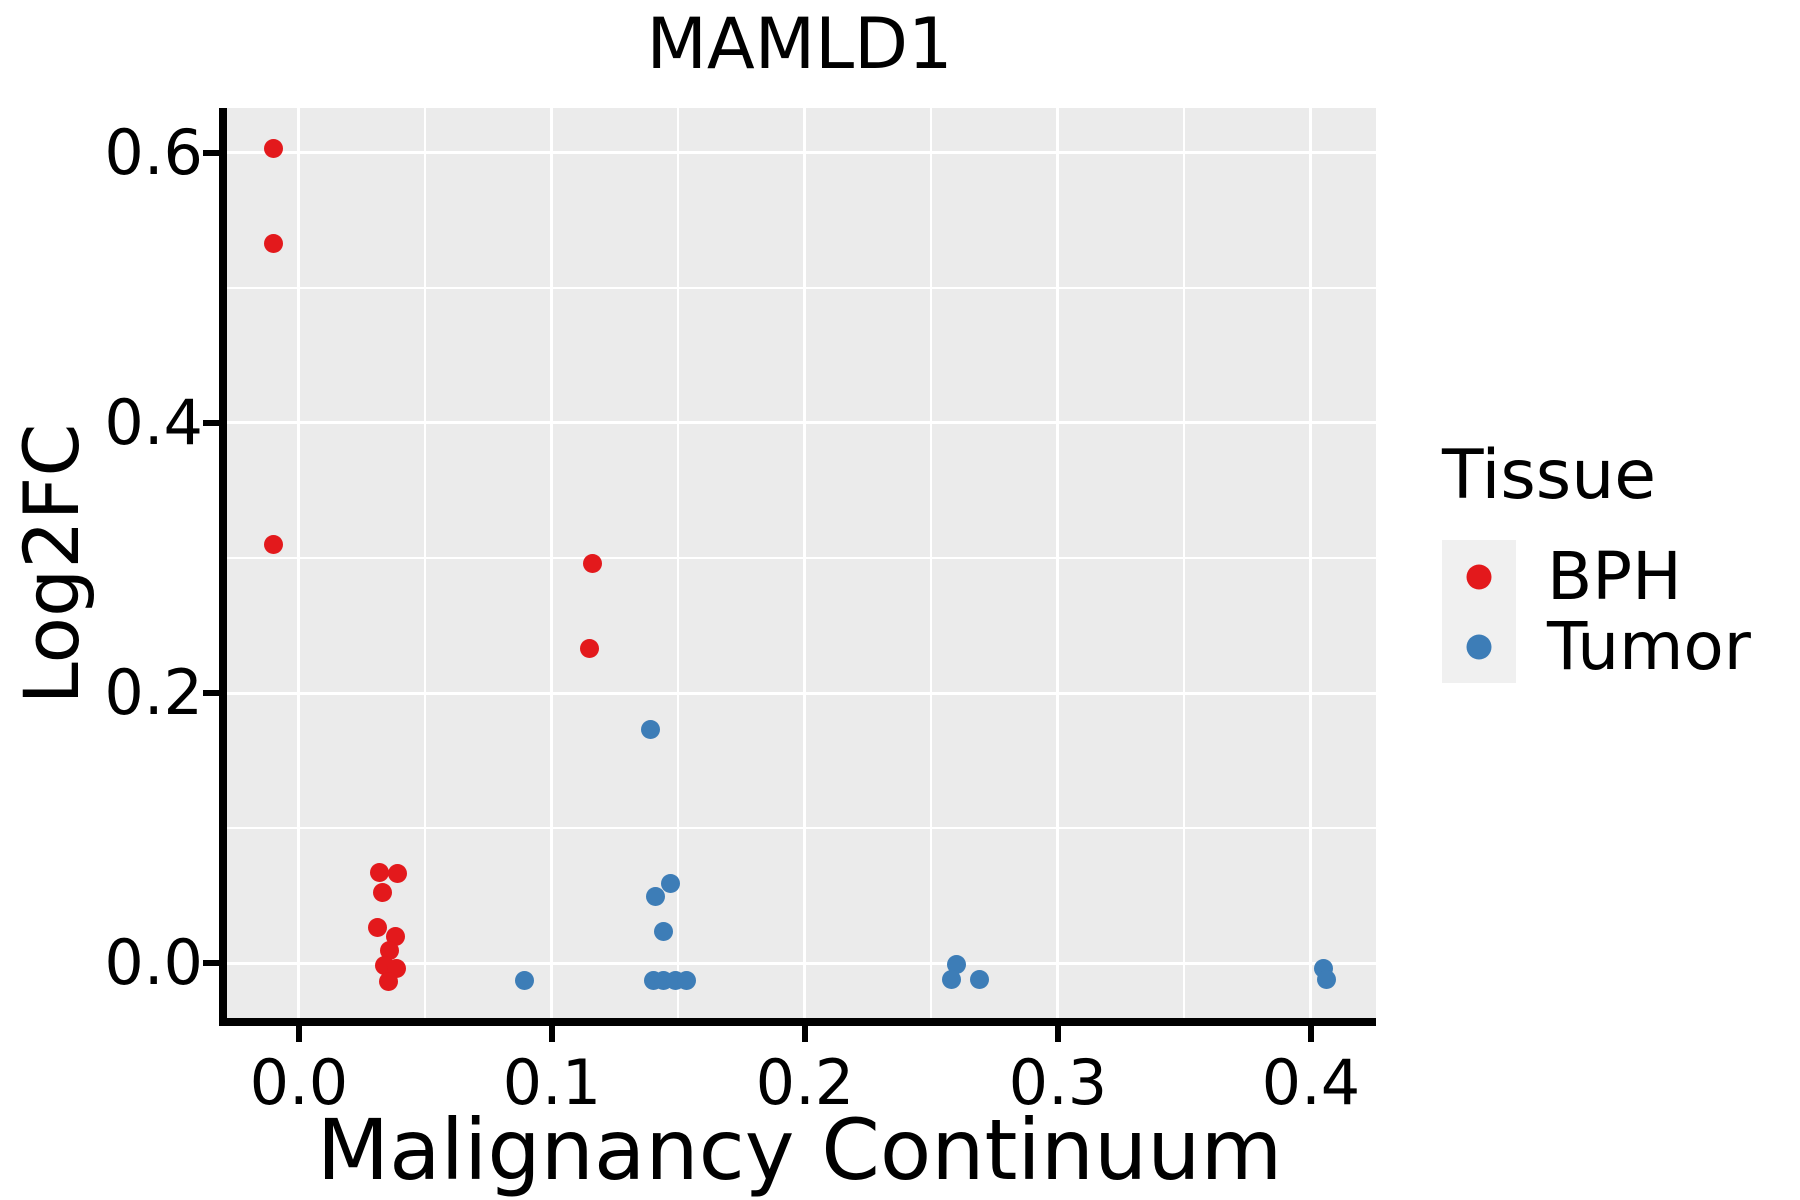 This screenshot has width=1800, height=1200. Describe the element at coordinates (1649, 646) in the screenshot. I see `legend-label-tumor: Tumor` at that location.